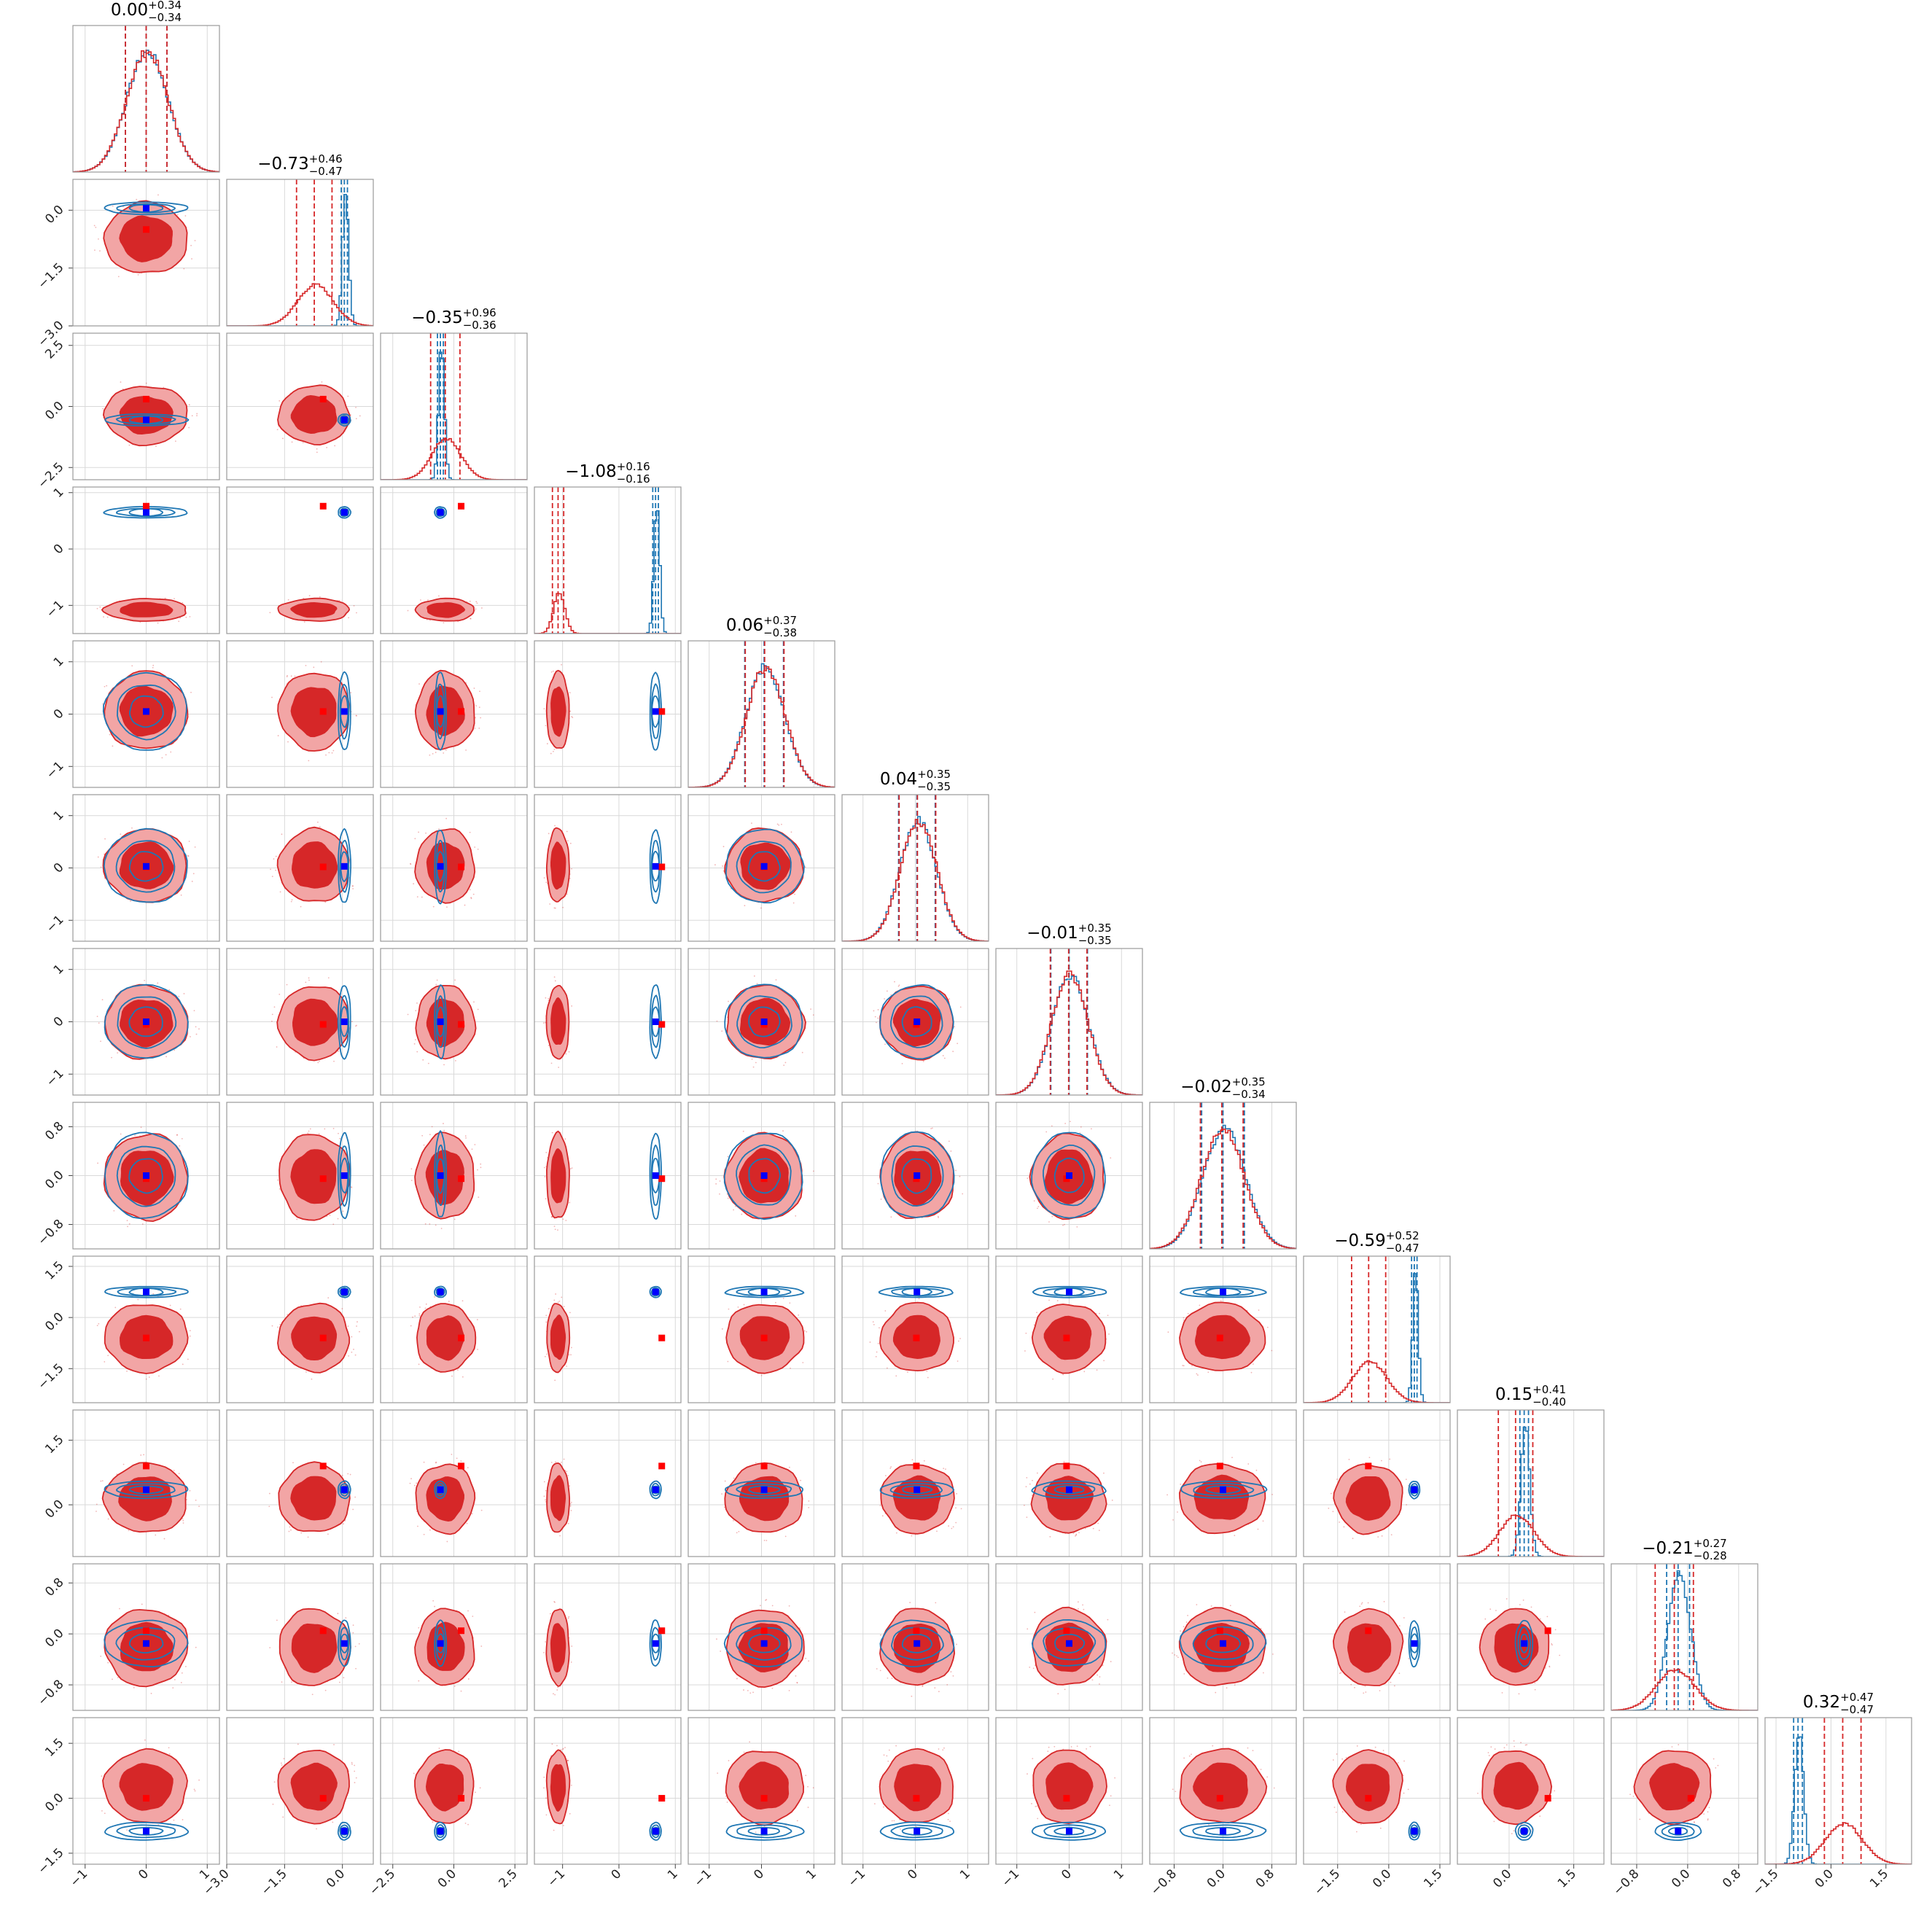 The image size is (1932, 1932). I want to click on contour-red-inner, so click(313, 1498).